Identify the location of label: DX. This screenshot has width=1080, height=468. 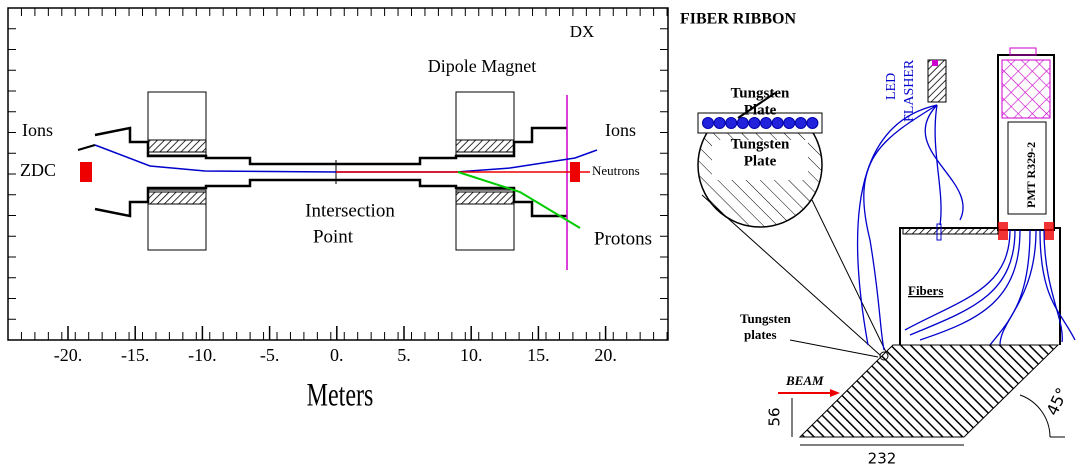
(582, 31).